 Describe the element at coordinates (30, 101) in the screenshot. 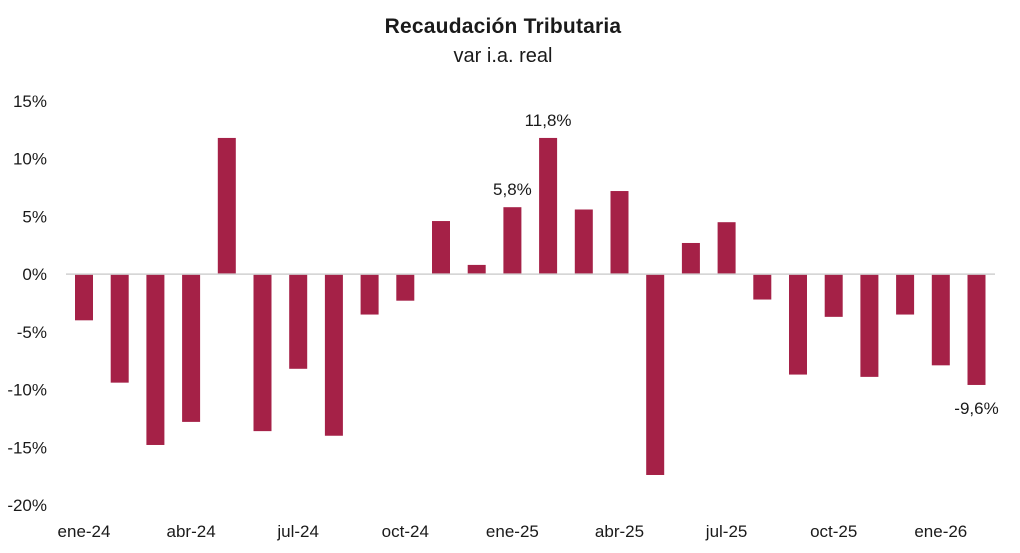

I see `y-tick-label: 15%` at that location.